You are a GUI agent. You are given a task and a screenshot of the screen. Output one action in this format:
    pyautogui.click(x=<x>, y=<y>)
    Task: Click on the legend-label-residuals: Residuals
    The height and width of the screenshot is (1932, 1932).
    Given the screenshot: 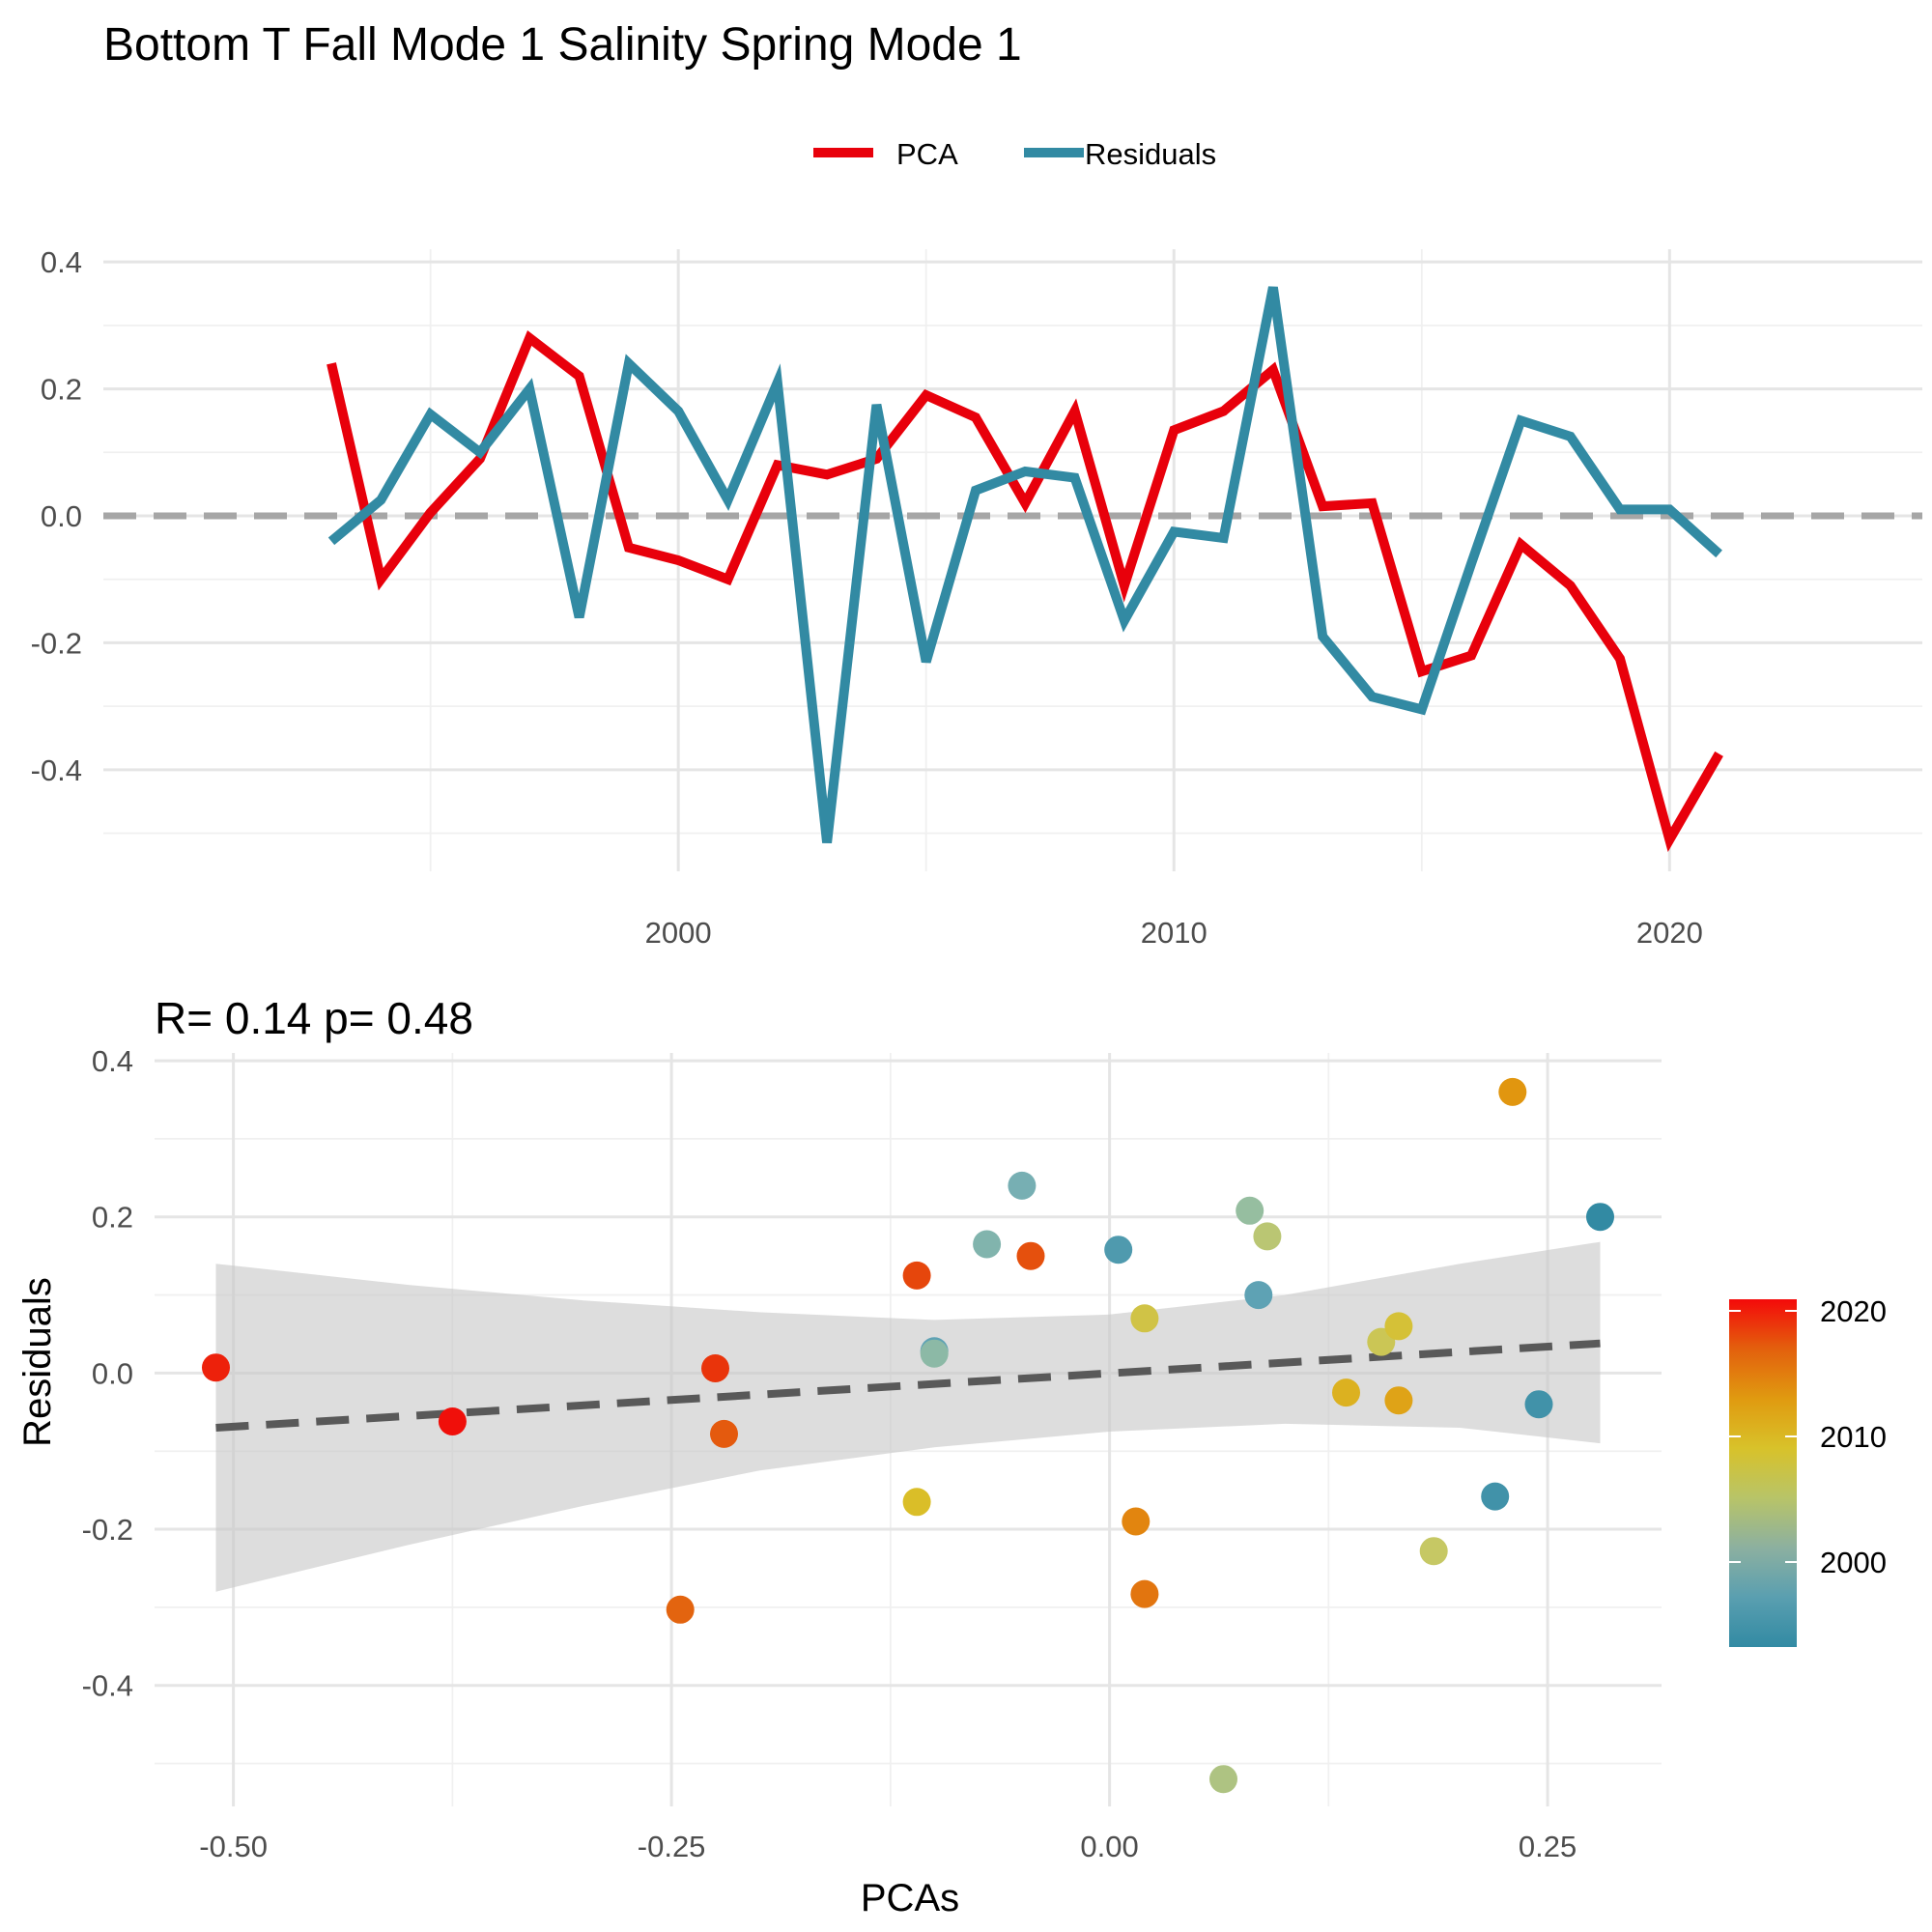 What is the action you would take?
    pyautogui.click(x=1150, y=154)
    